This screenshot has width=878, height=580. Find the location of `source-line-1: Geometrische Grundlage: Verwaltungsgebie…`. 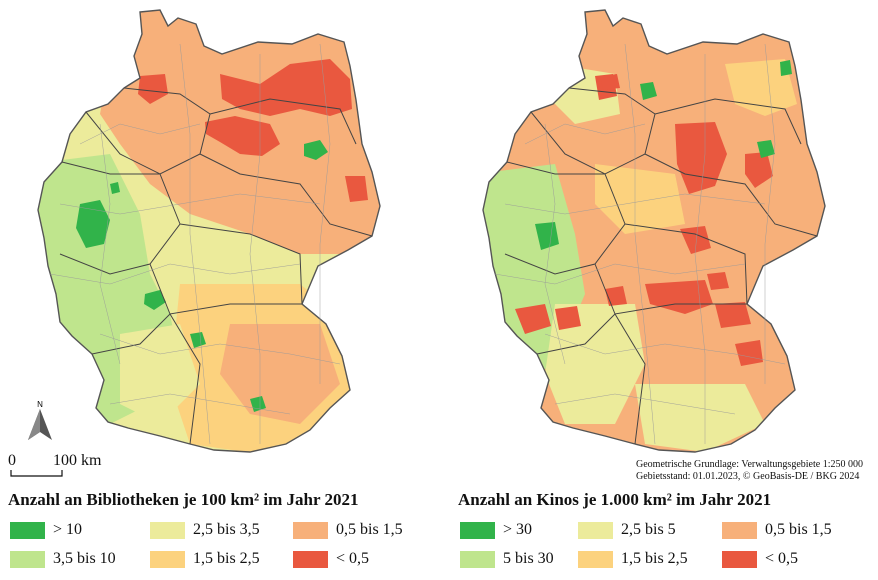

source-line-1: Geometrische Grundlage: Verwaltungsgebie… is located at coordinates (749, 464).